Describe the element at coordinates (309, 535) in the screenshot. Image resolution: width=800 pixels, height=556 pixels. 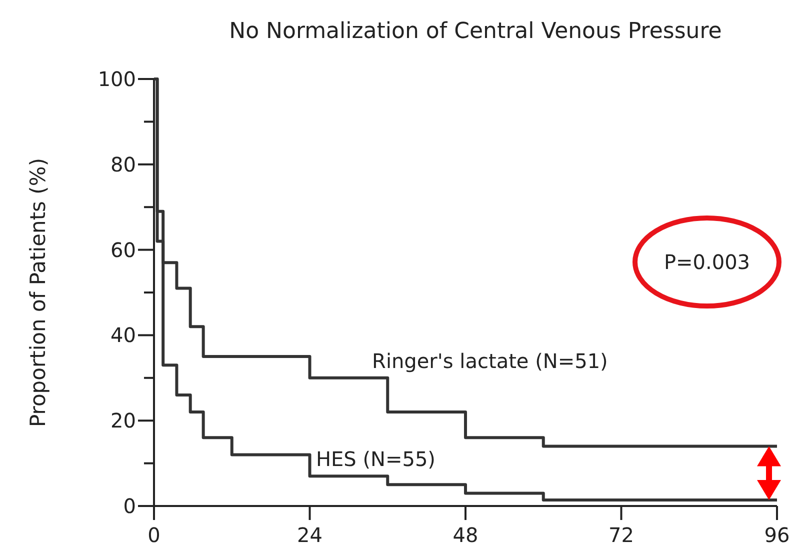
I see `x-tick-label: 24` at that location.